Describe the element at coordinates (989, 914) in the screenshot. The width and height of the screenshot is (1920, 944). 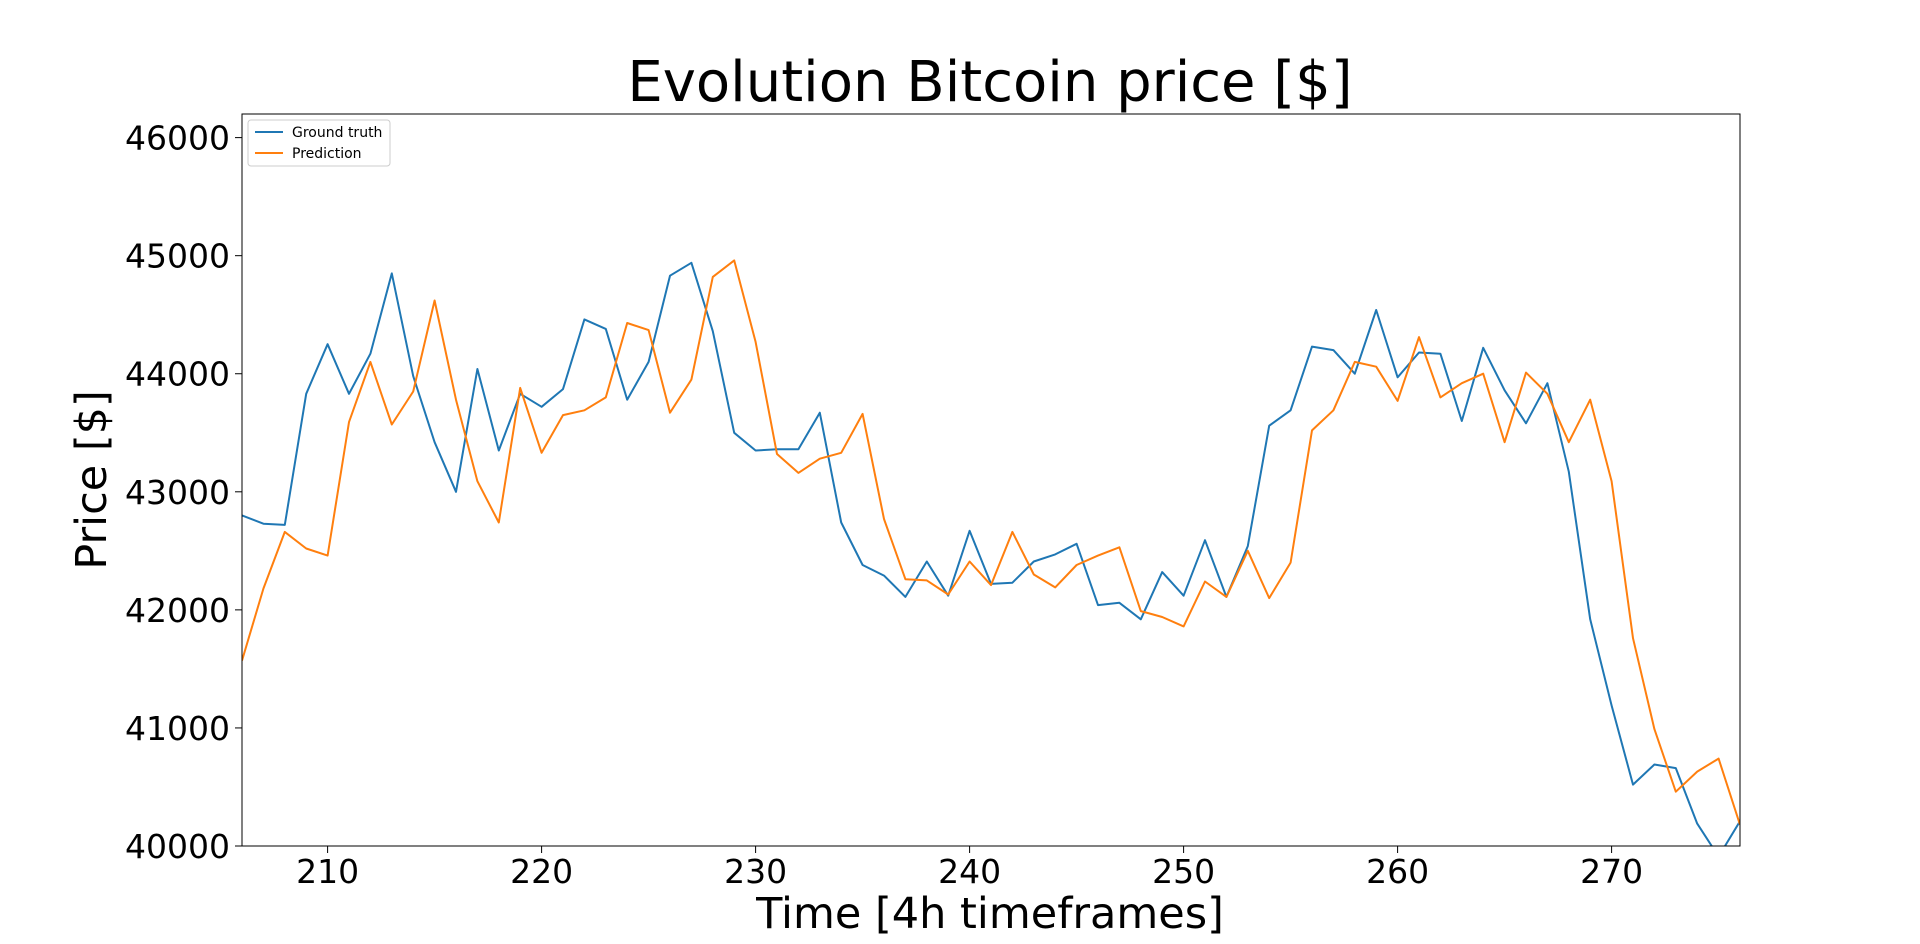
I see `x-axis-label: Time [4h timeframes]` at that location.